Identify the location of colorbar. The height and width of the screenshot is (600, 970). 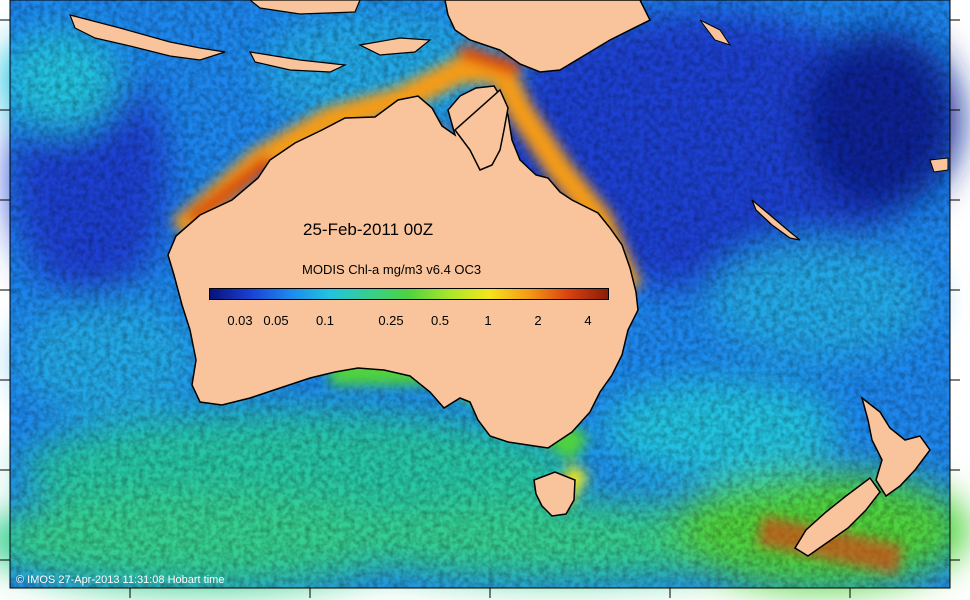
(409, 294).